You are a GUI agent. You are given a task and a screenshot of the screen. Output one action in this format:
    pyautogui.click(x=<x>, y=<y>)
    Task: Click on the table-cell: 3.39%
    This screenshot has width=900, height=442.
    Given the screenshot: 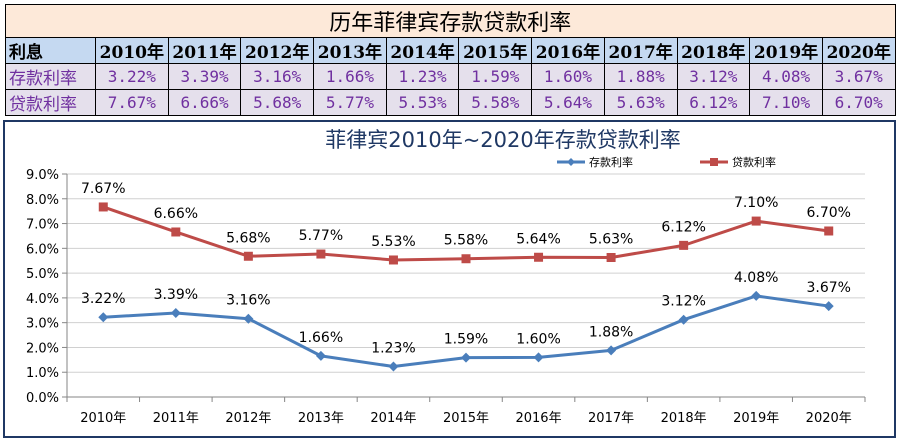 What is the action you would take?
    pyautogui.click(x=204, y=76)
    